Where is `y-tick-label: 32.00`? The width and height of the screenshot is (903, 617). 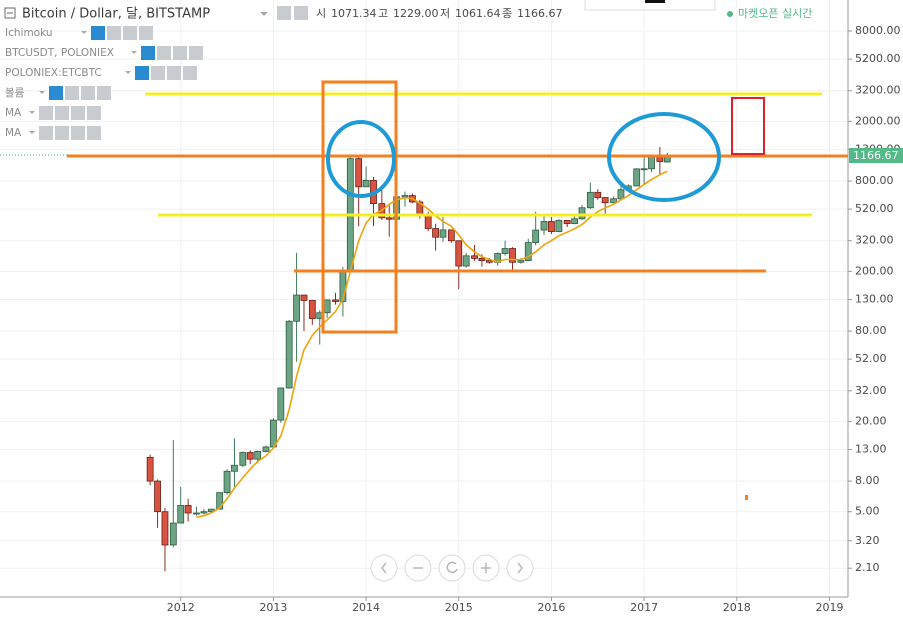 y-tick-label: 32.00 is located at coordinates (871, 390).